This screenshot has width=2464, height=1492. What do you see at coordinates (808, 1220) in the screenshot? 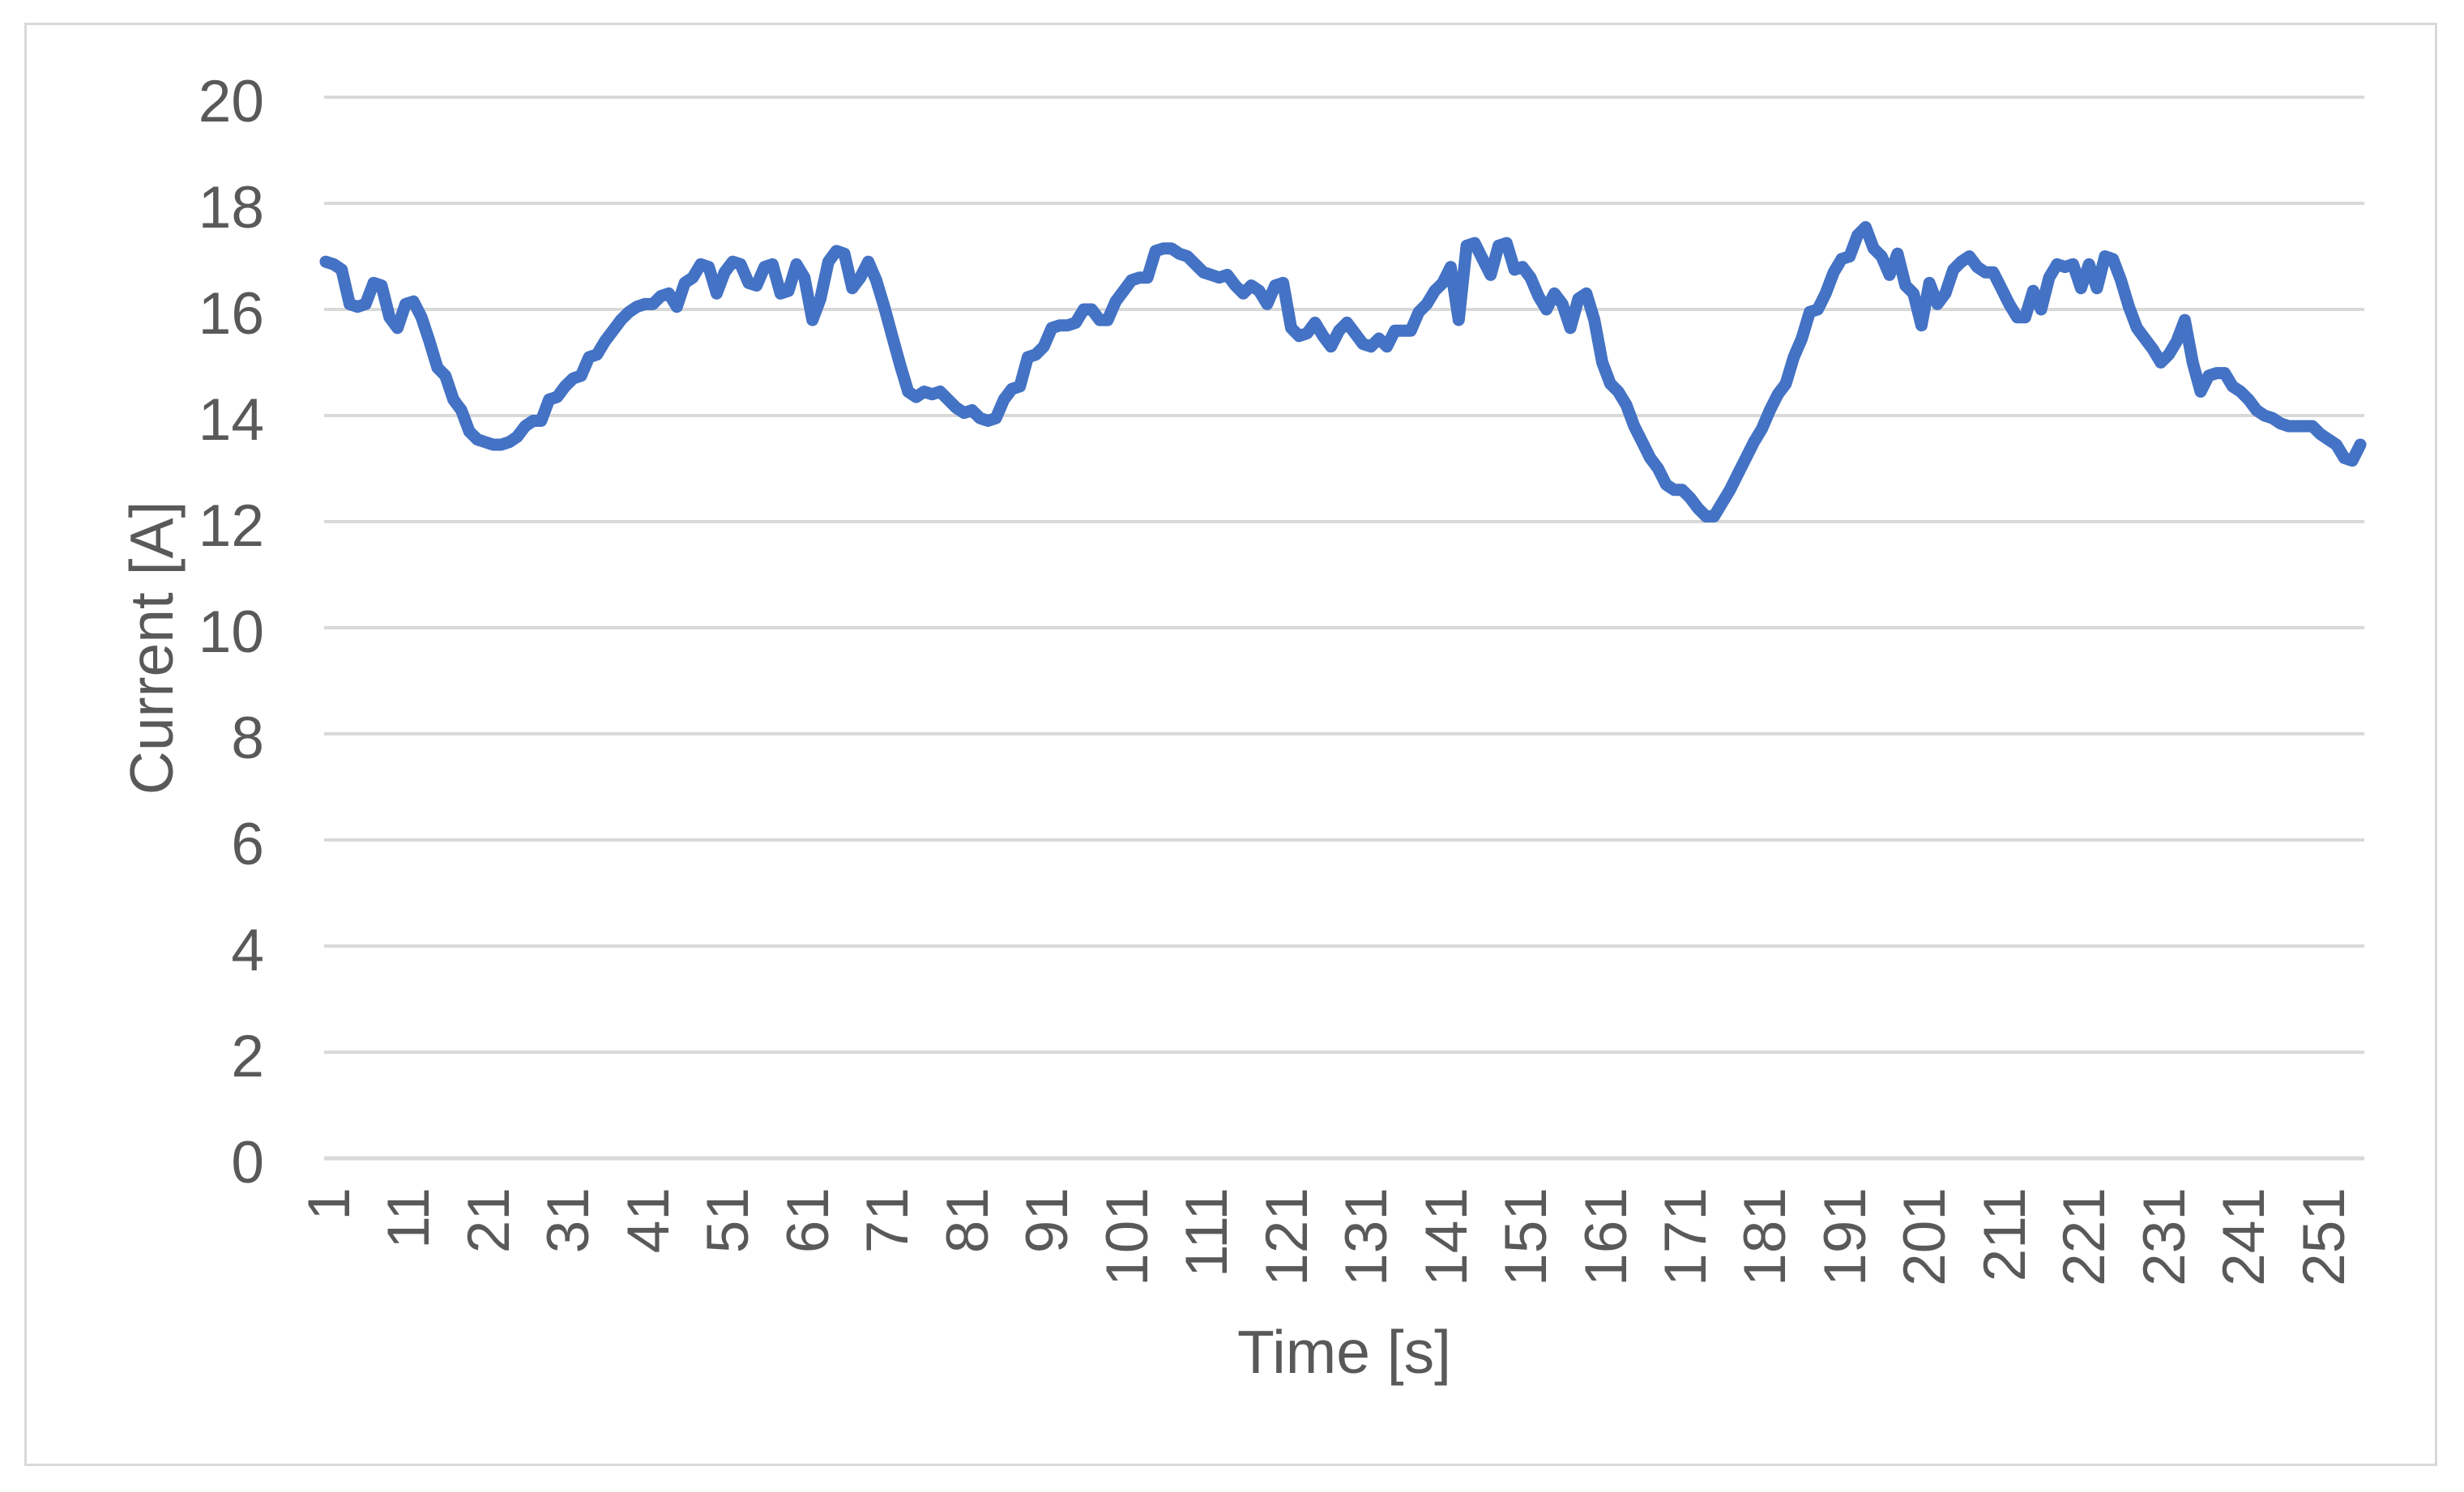
I see `x-tick-label: 61` at bounding box center [808, 1220].